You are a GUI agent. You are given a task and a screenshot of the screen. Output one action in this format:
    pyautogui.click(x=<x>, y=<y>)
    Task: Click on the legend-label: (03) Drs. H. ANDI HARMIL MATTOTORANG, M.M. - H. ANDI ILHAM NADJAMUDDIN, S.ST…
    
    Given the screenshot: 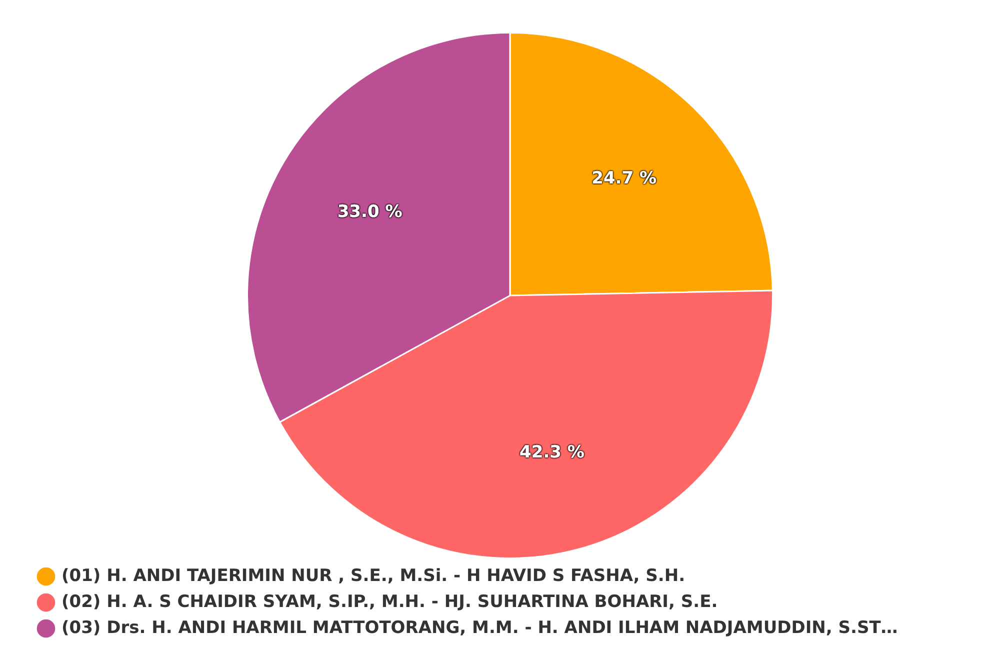 What is the action you would take?
    pyautogui.click(x=480, y=628)
    